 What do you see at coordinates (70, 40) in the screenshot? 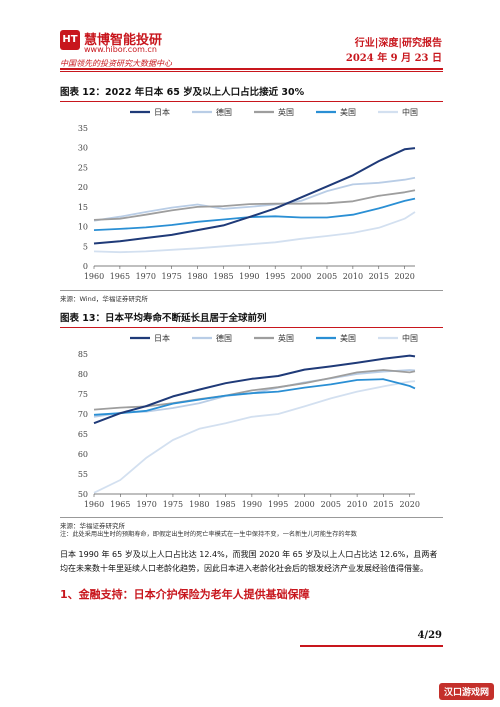
I see `logo-mark: HT` at bounding box center [70, 40].